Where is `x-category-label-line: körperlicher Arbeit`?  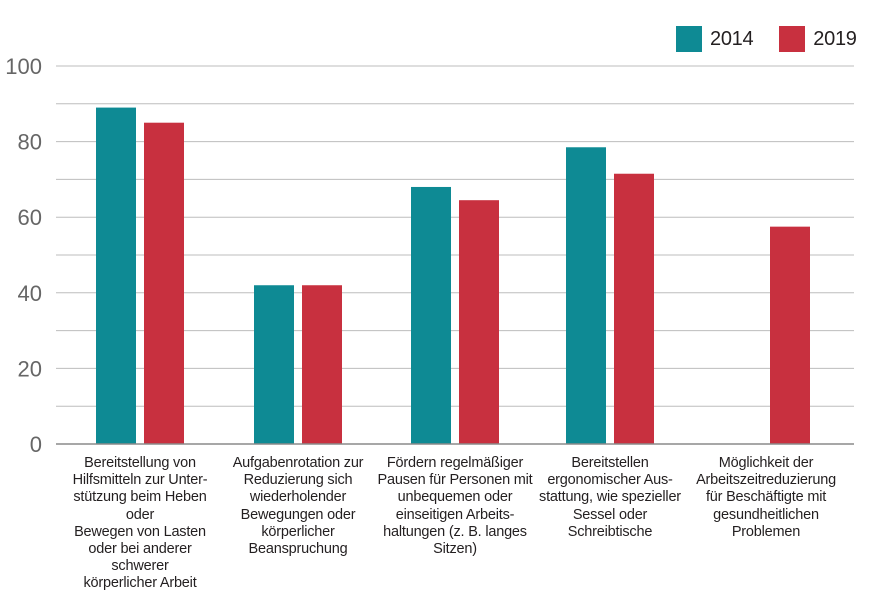 x-category-label-line: körperlicher Arbeit is located at coordinates (140, 583).